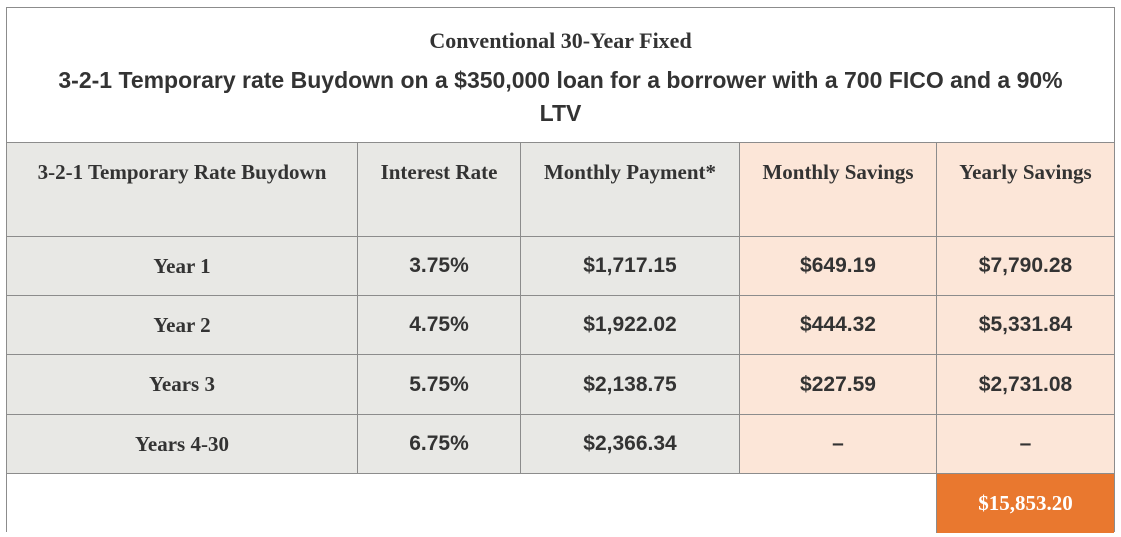  I want to click on monthly-savings-cell: $649.19, so click(838, 266).